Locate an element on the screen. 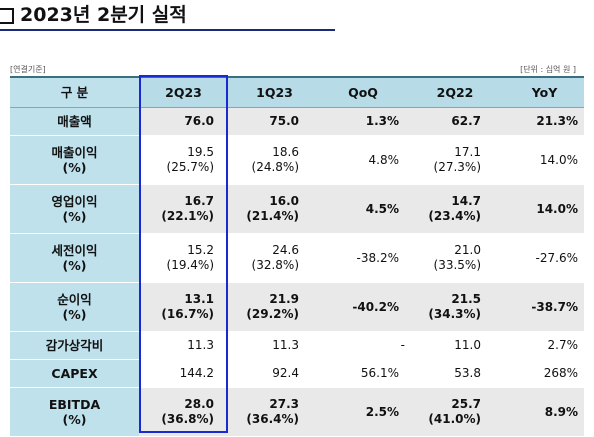  cell-2q23: 144.2 is located at coordinates (183, 373).